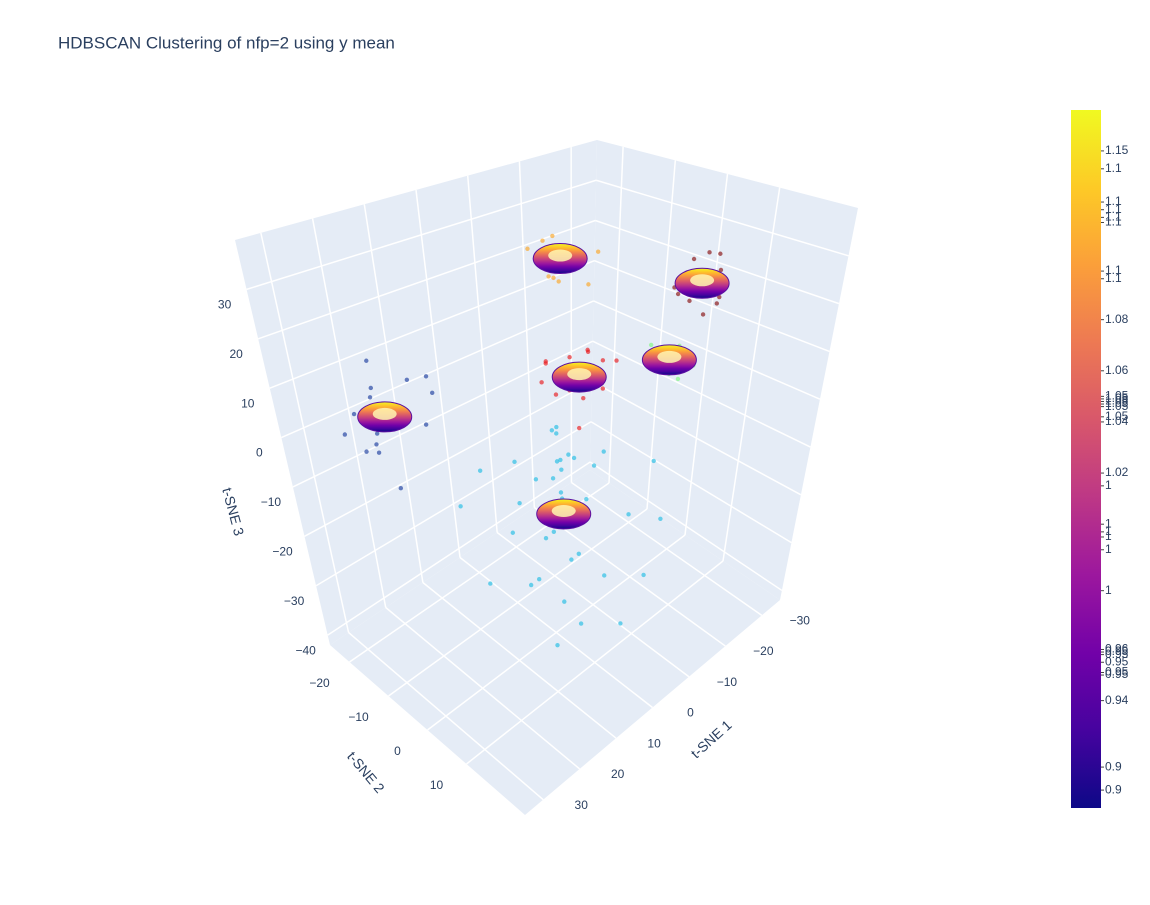 This screenshot has height=905, width=1150. I want to click on z-tick-label: 10, so click(248, 403).